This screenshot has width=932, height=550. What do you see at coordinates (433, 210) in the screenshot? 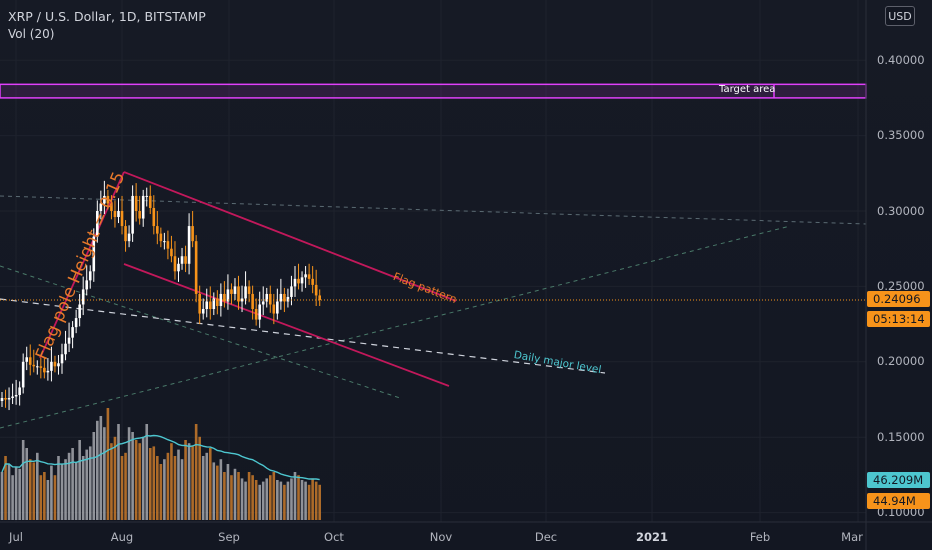
I see `trend-line-upper` at bounding box center [433, 210].